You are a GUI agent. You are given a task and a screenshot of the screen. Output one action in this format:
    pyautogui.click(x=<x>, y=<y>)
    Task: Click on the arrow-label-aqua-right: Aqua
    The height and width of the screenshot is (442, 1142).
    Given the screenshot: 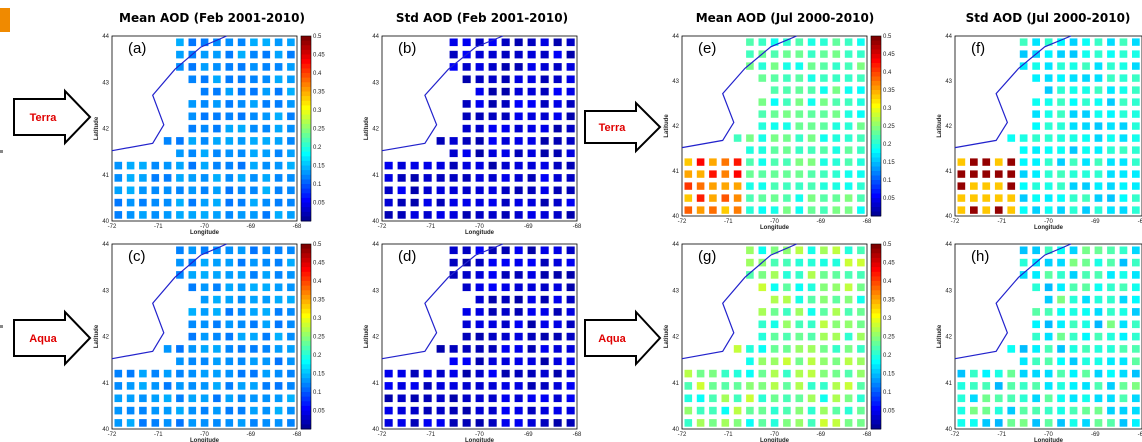 What is the action you would take?
    pyautogui.click(x=612, y=339)
    